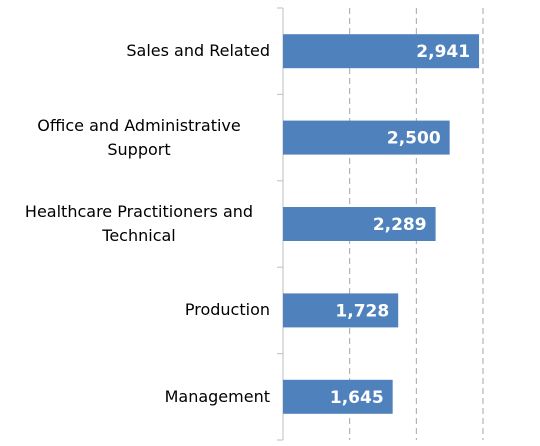 This screenshot has height=446, width=540. What do you see at coordinates (400, 225) in the screenshot?
I see `data-label: 2,289` at bounding box center [400, 225].